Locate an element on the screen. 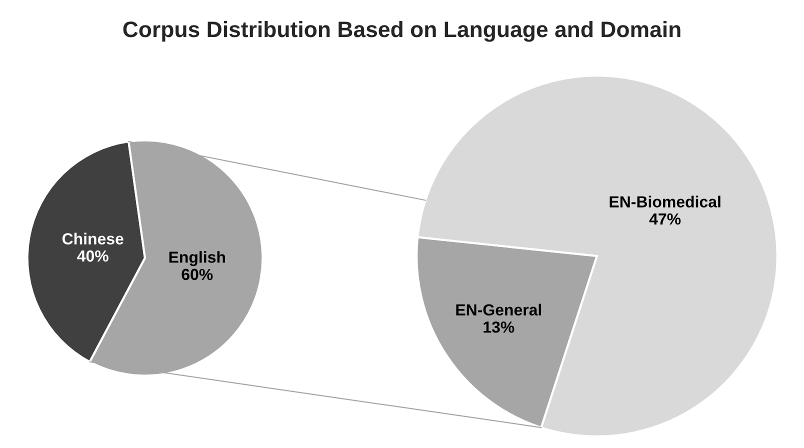 The image size is (804, 448). text: Corpus Distribution Based on Language and Domain is located at coordinates (401, 31).